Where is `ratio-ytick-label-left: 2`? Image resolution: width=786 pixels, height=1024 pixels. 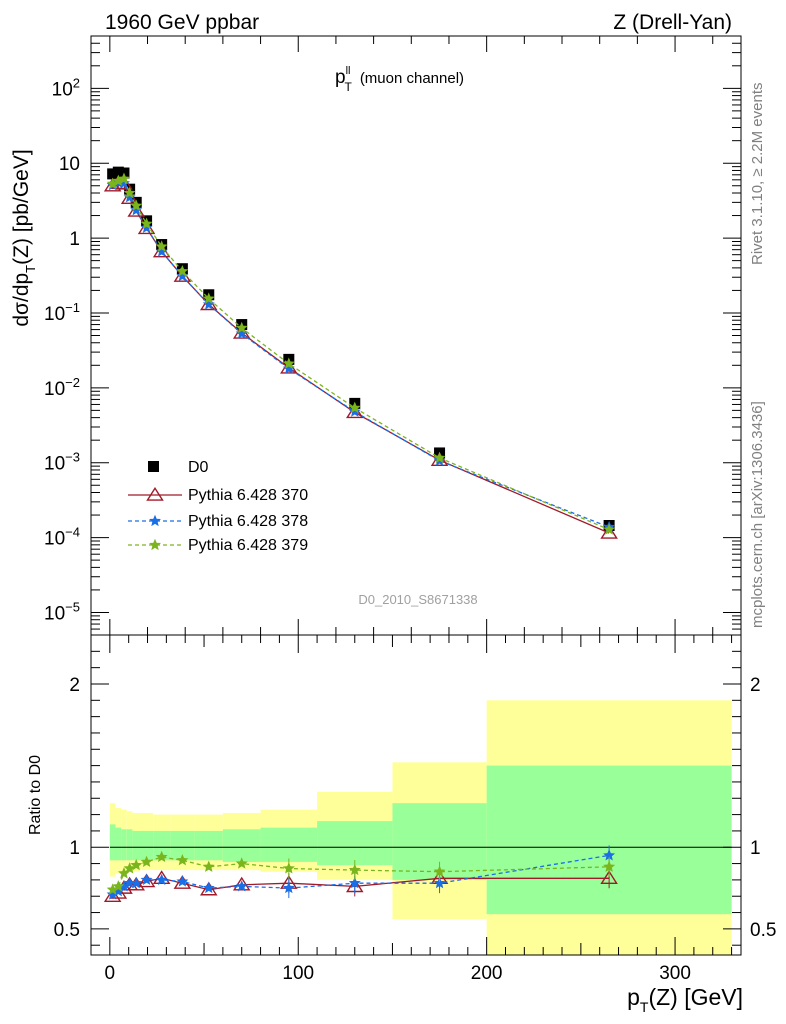
ratio-ytick-label-left: 2 is located at coordinates (74, 685).